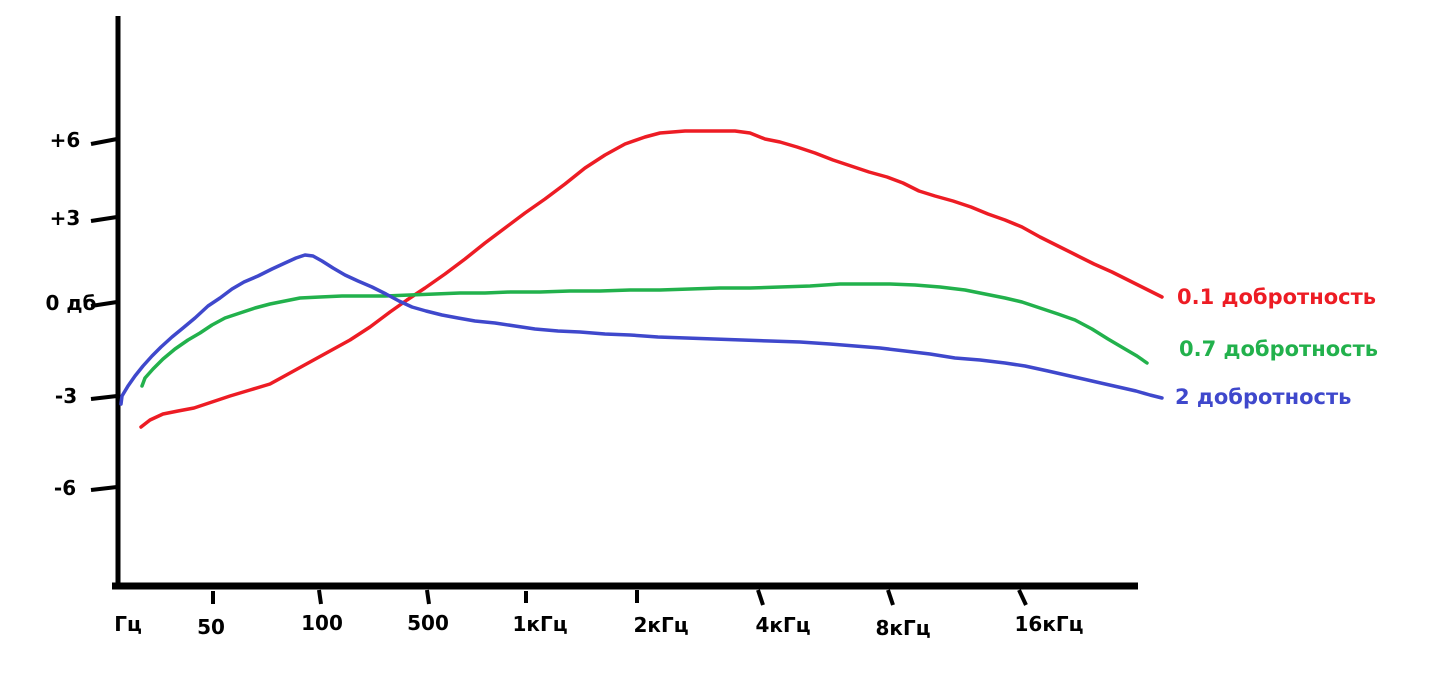 The image size is (1434, 690). Describe the element at coordinates (1263, 397) in the screenshot. I see `legend-item-q-2: 2 добротность` at that location.